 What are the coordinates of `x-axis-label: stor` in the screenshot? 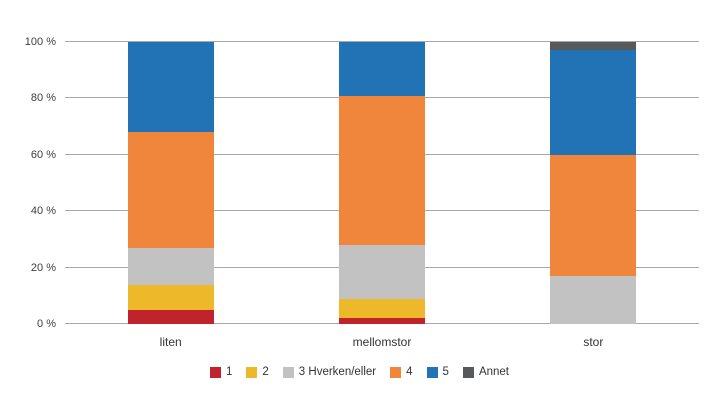 It's located at (593, 342).